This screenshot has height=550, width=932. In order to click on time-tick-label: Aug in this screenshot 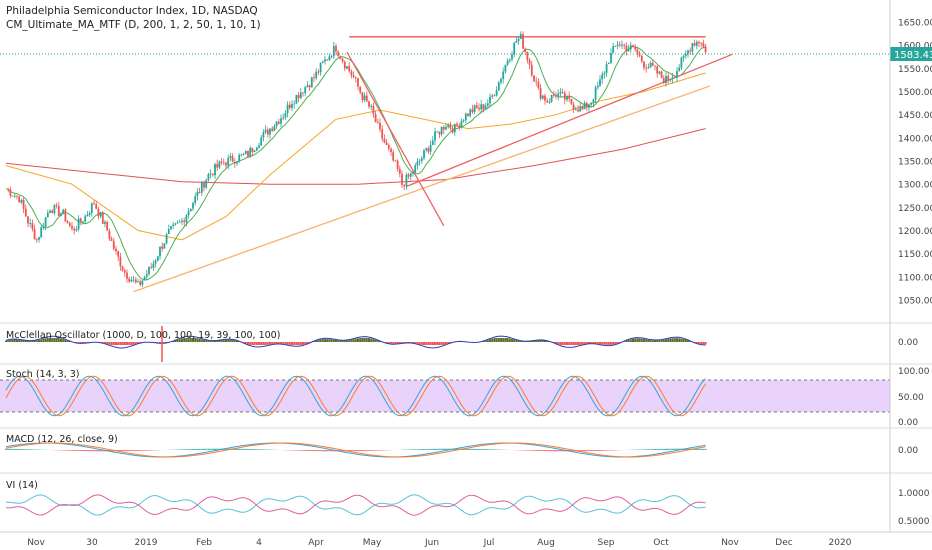, I will do `click(546, 543)`.